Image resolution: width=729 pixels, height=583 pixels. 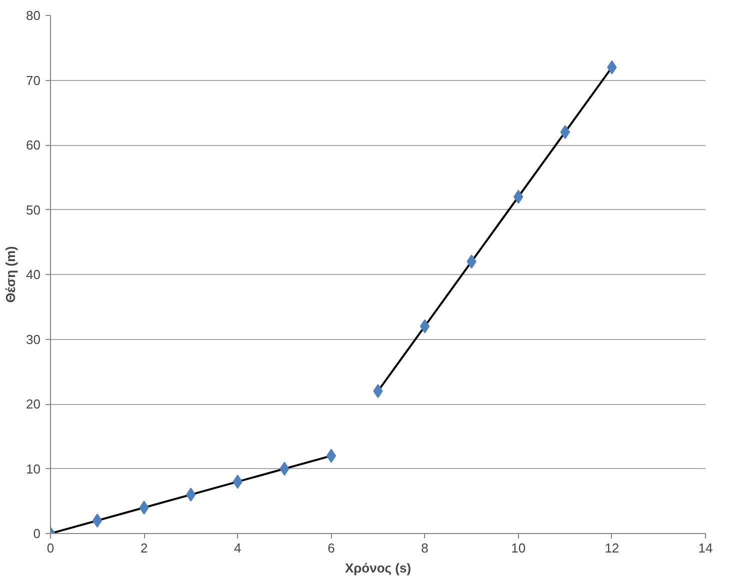 What do you see at coordinates (33, 15) in the screenshot?
I see `y-tick-label: 80` at bounding box center [33, 15].